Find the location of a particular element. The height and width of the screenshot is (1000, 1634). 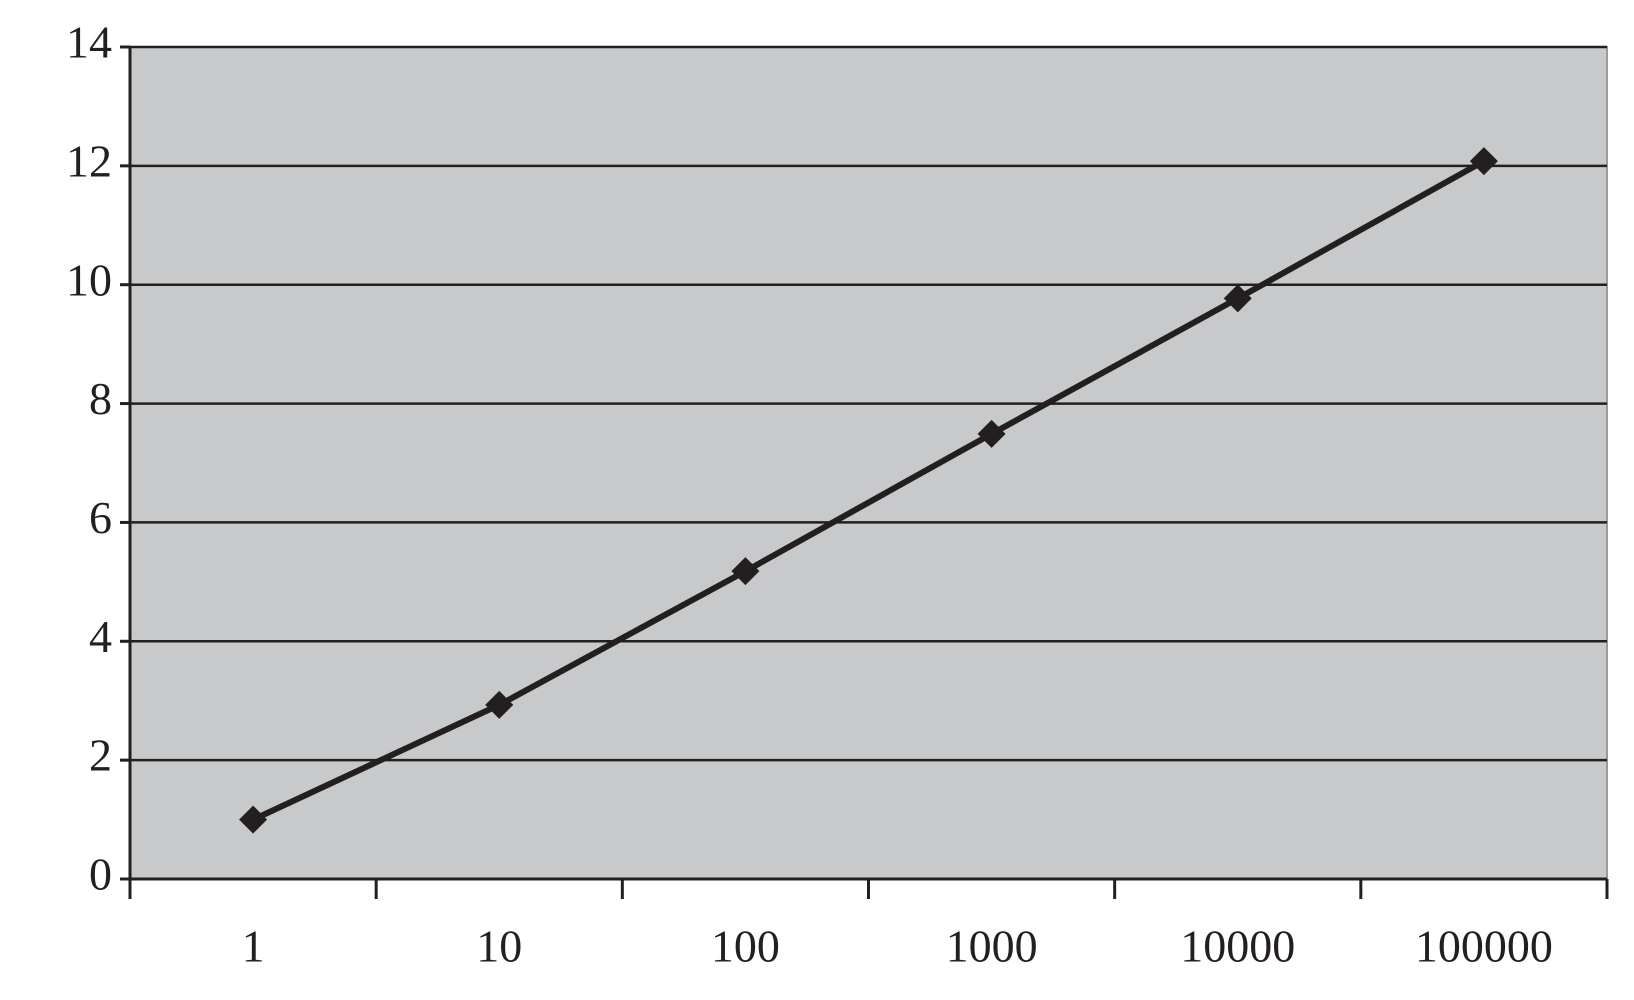

x-tick-label: 1 is located at coordinates (253, 946).